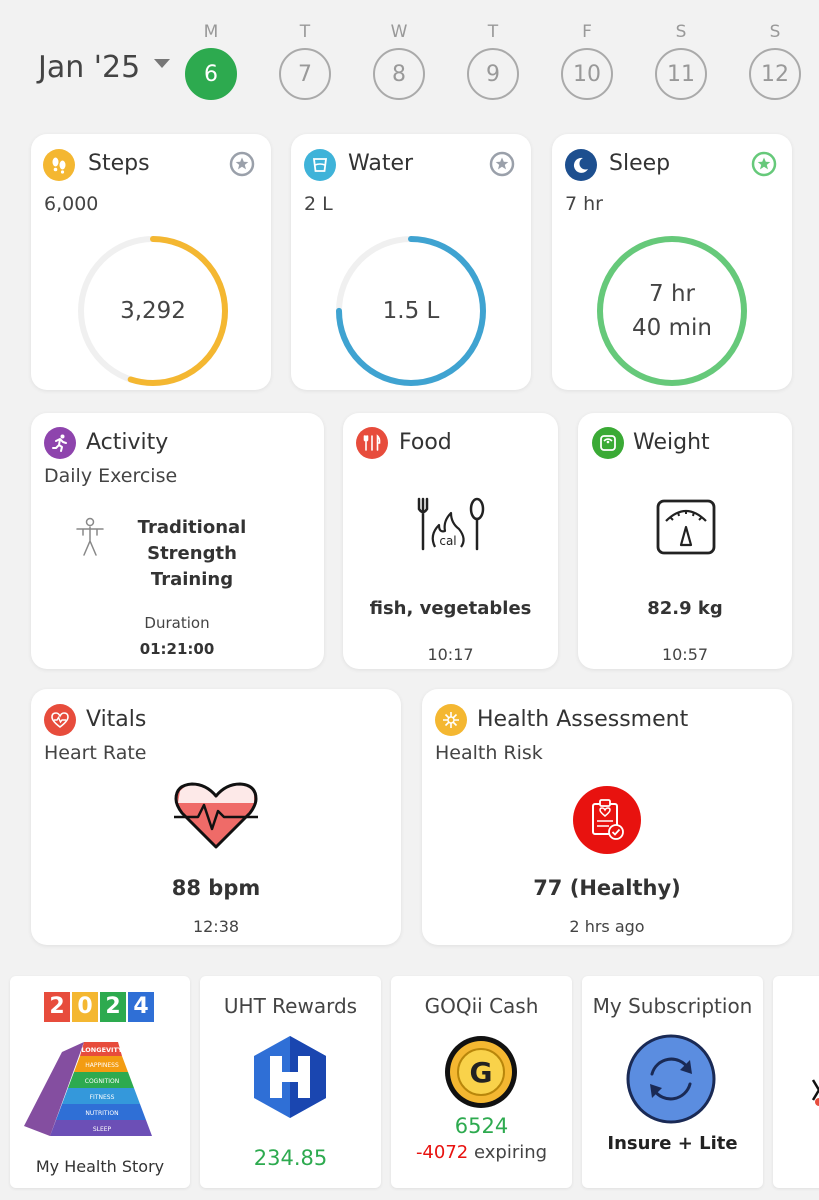 The image size is (819, 1200). I want to click on year-digit: 4, so click(141, 1007).